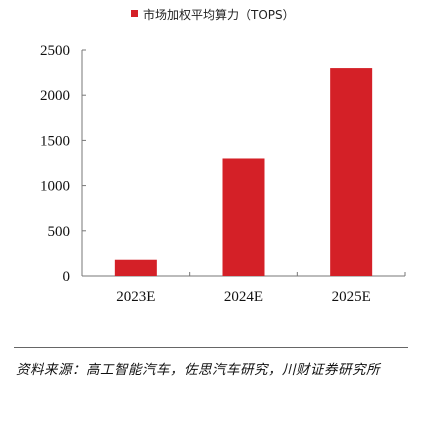 The width and height of the screenshot is (422, 422). What do you see at coordinates (134, 13) in the screenshot?
I see `legend-swatch` at bounding box center [134, 13].